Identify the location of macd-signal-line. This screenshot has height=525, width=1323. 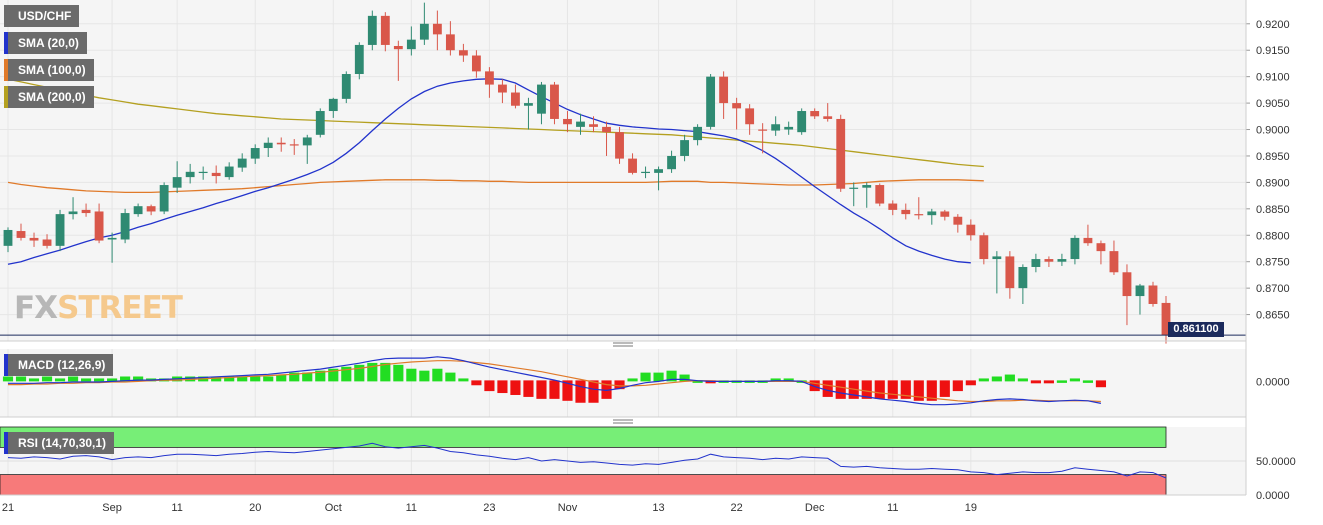
(554, 381).